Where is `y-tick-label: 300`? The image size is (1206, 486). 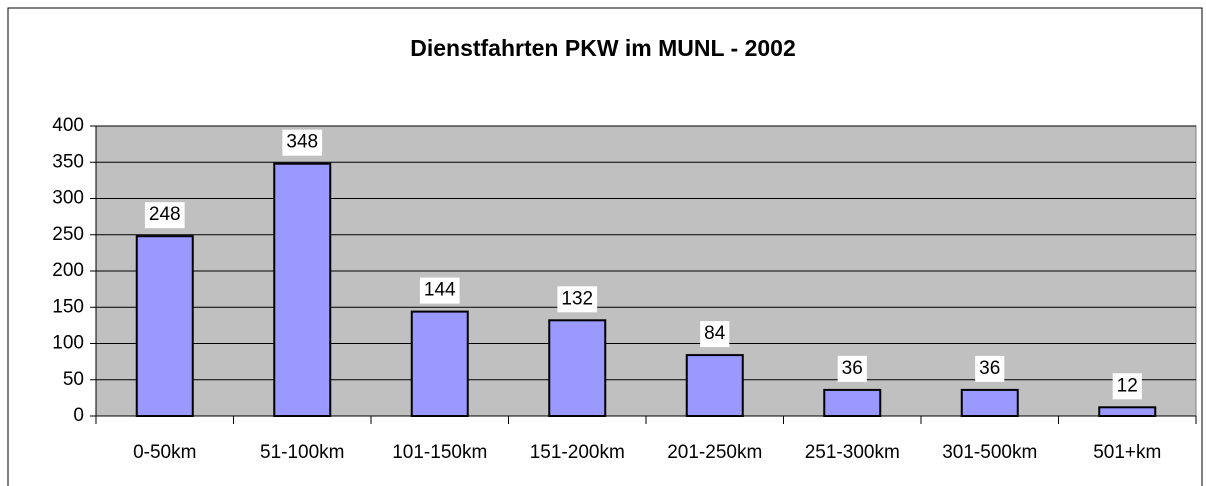
y-tick-label: 300 is located at coordinates (68, 198).